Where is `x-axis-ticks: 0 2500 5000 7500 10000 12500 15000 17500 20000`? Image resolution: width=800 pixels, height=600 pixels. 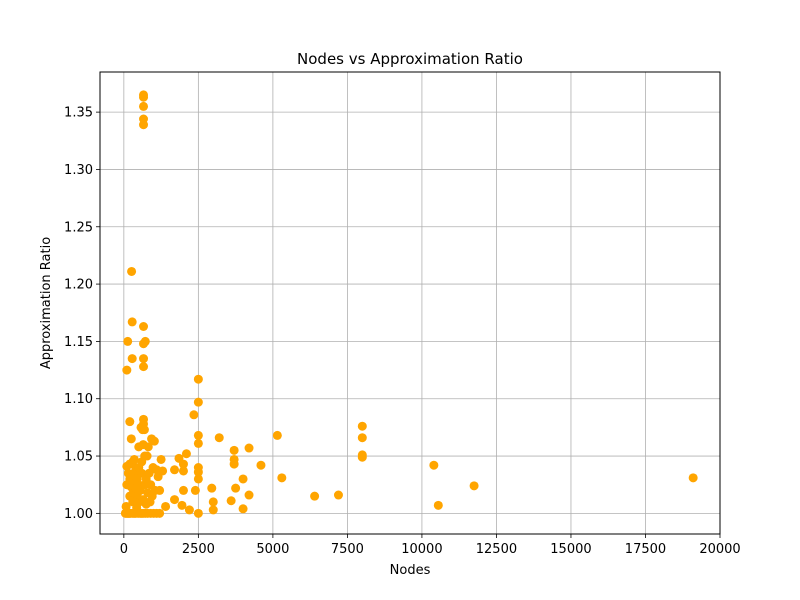 x-axis-ticks: 0 2500 5000 7500 10000 12500 15000 17500 20000 is located at coordinates (430, 545).